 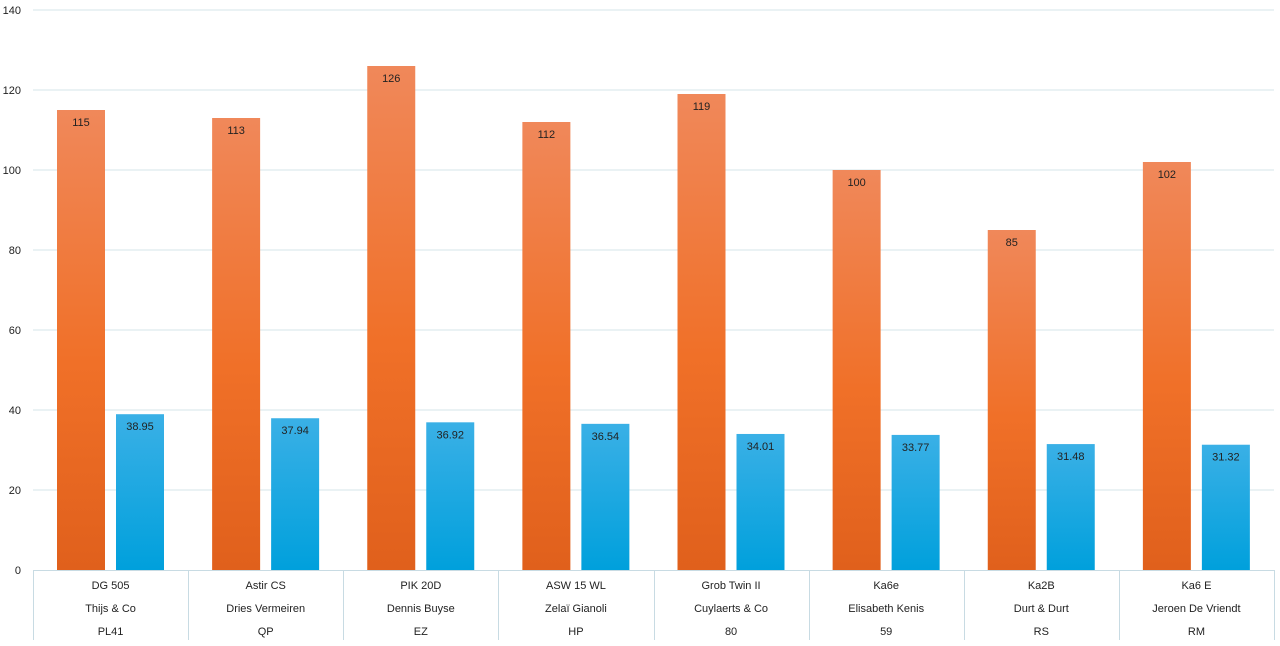 What do you see at coordinates (12, 11) in the screenshot?
I see `y-tick-label: 140` at bounding box center [12, 11].